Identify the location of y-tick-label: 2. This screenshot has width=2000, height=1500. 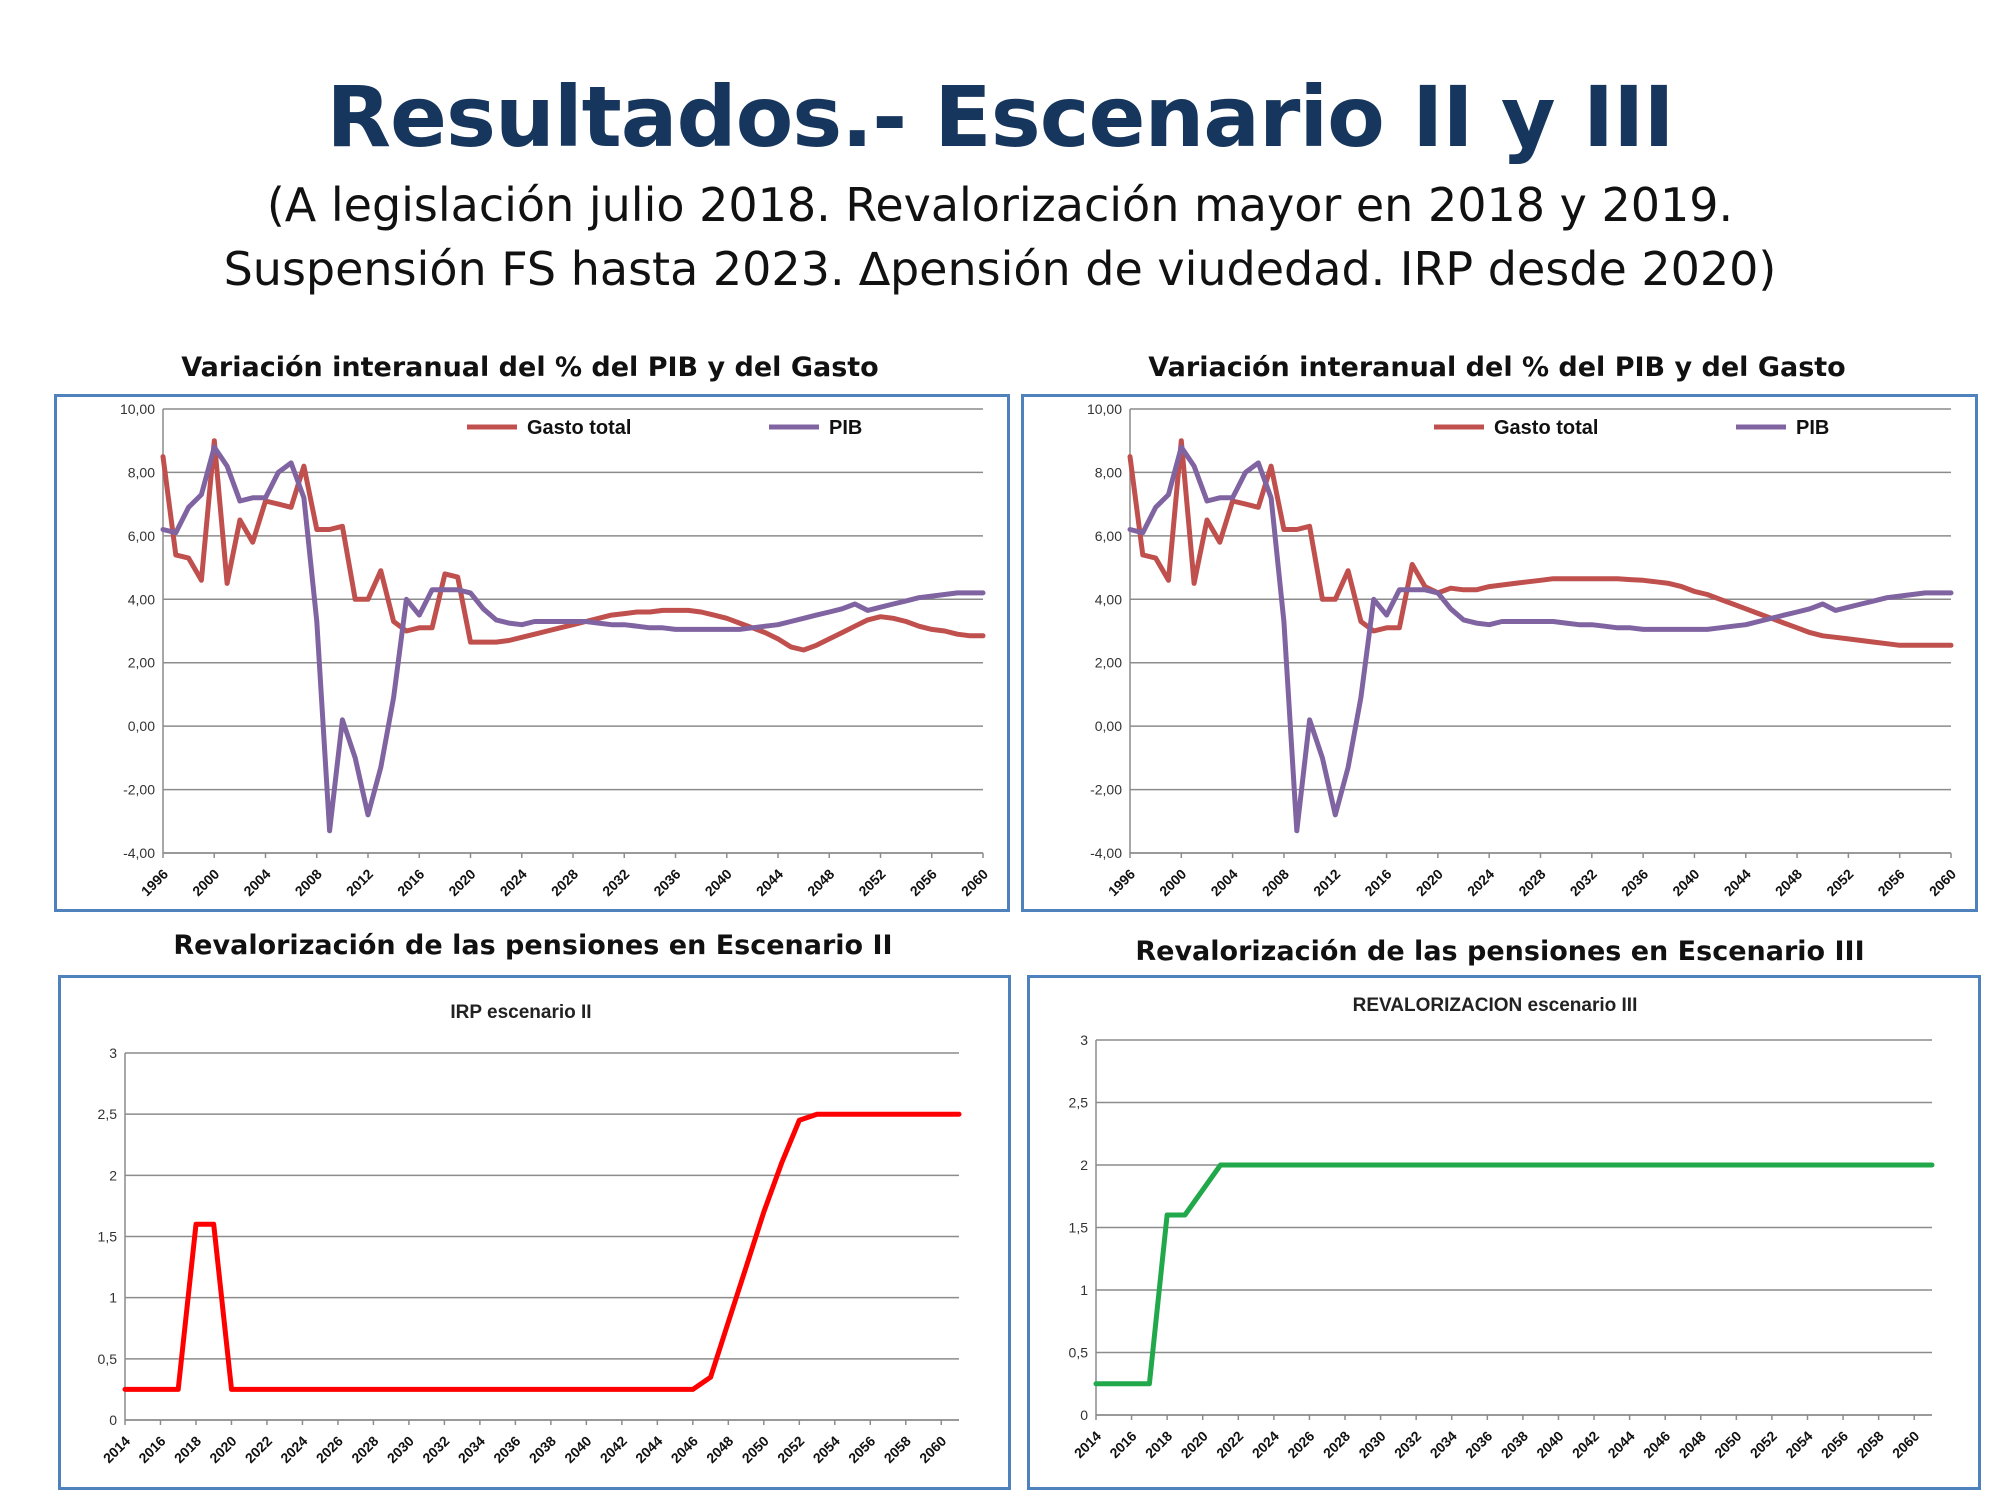
(113, 1175).